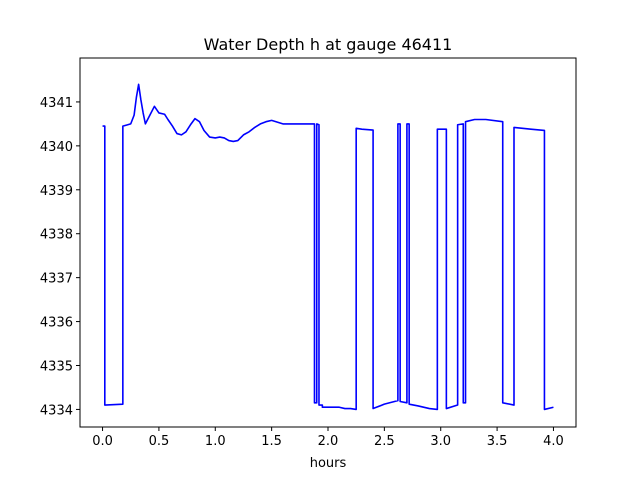  Describe the element at coordinates (328, 44) in the screenshot. I see `chart-title: Water Depth h at gauge 46411` at that location.